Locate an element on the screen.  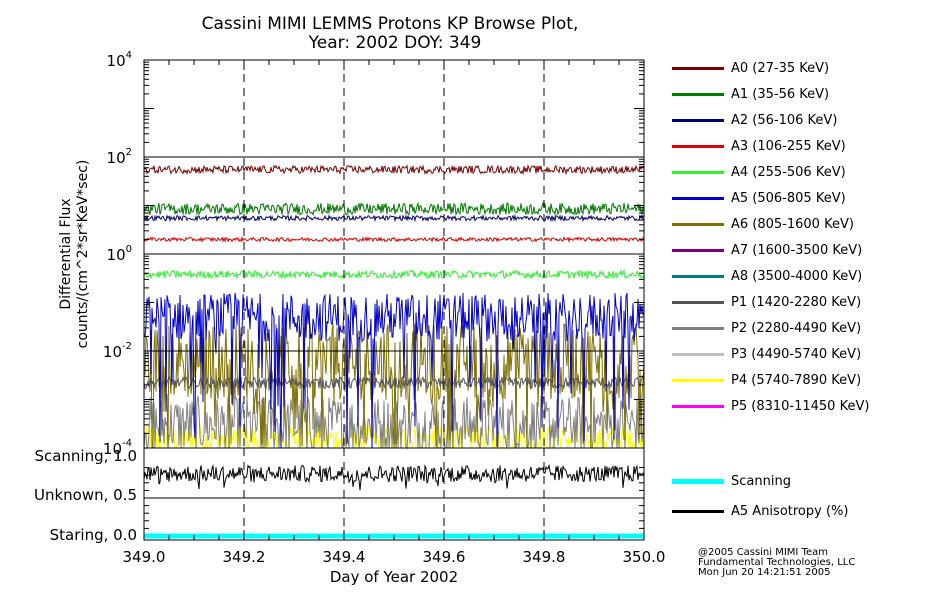
legend-item-a2: A2 (56-106 KeV) is located at coordinates (754, 120).